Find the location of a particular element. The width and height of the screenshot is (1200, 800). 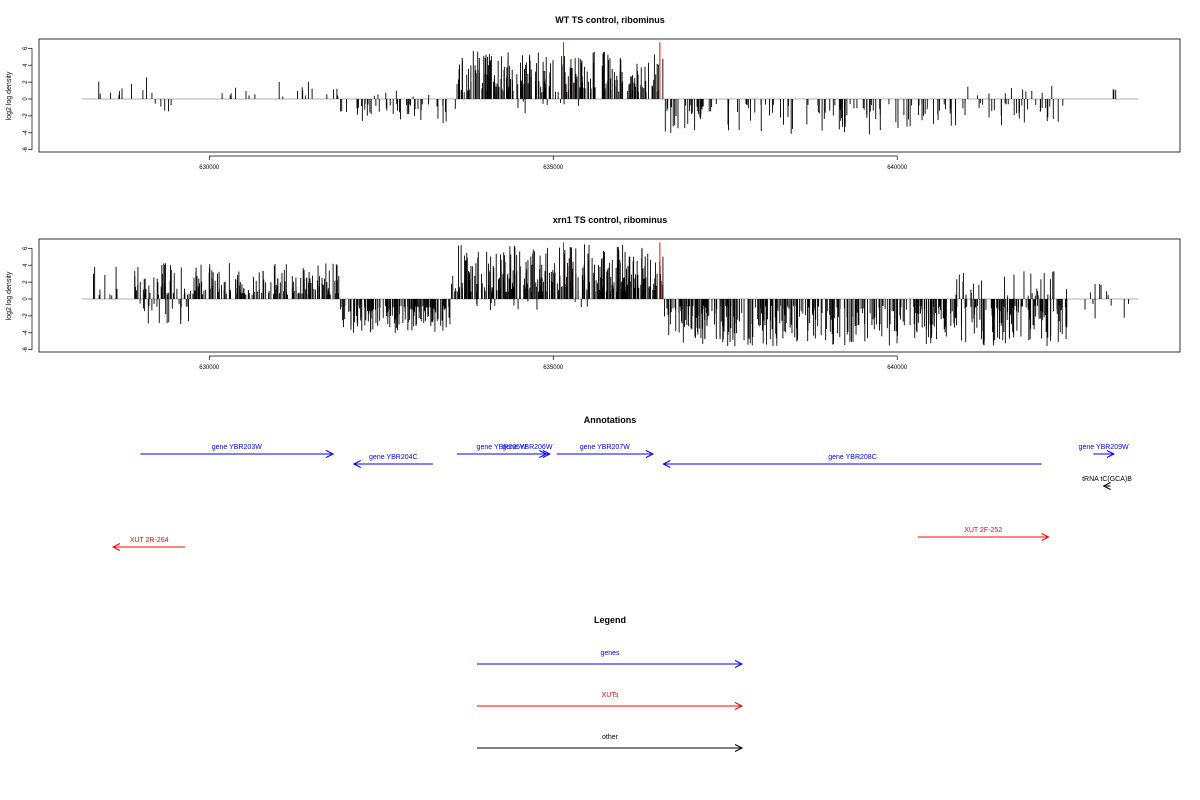

wt-y-axis: -6 -4 -2 0 2 4 6 is located at coordinates (28, 99).